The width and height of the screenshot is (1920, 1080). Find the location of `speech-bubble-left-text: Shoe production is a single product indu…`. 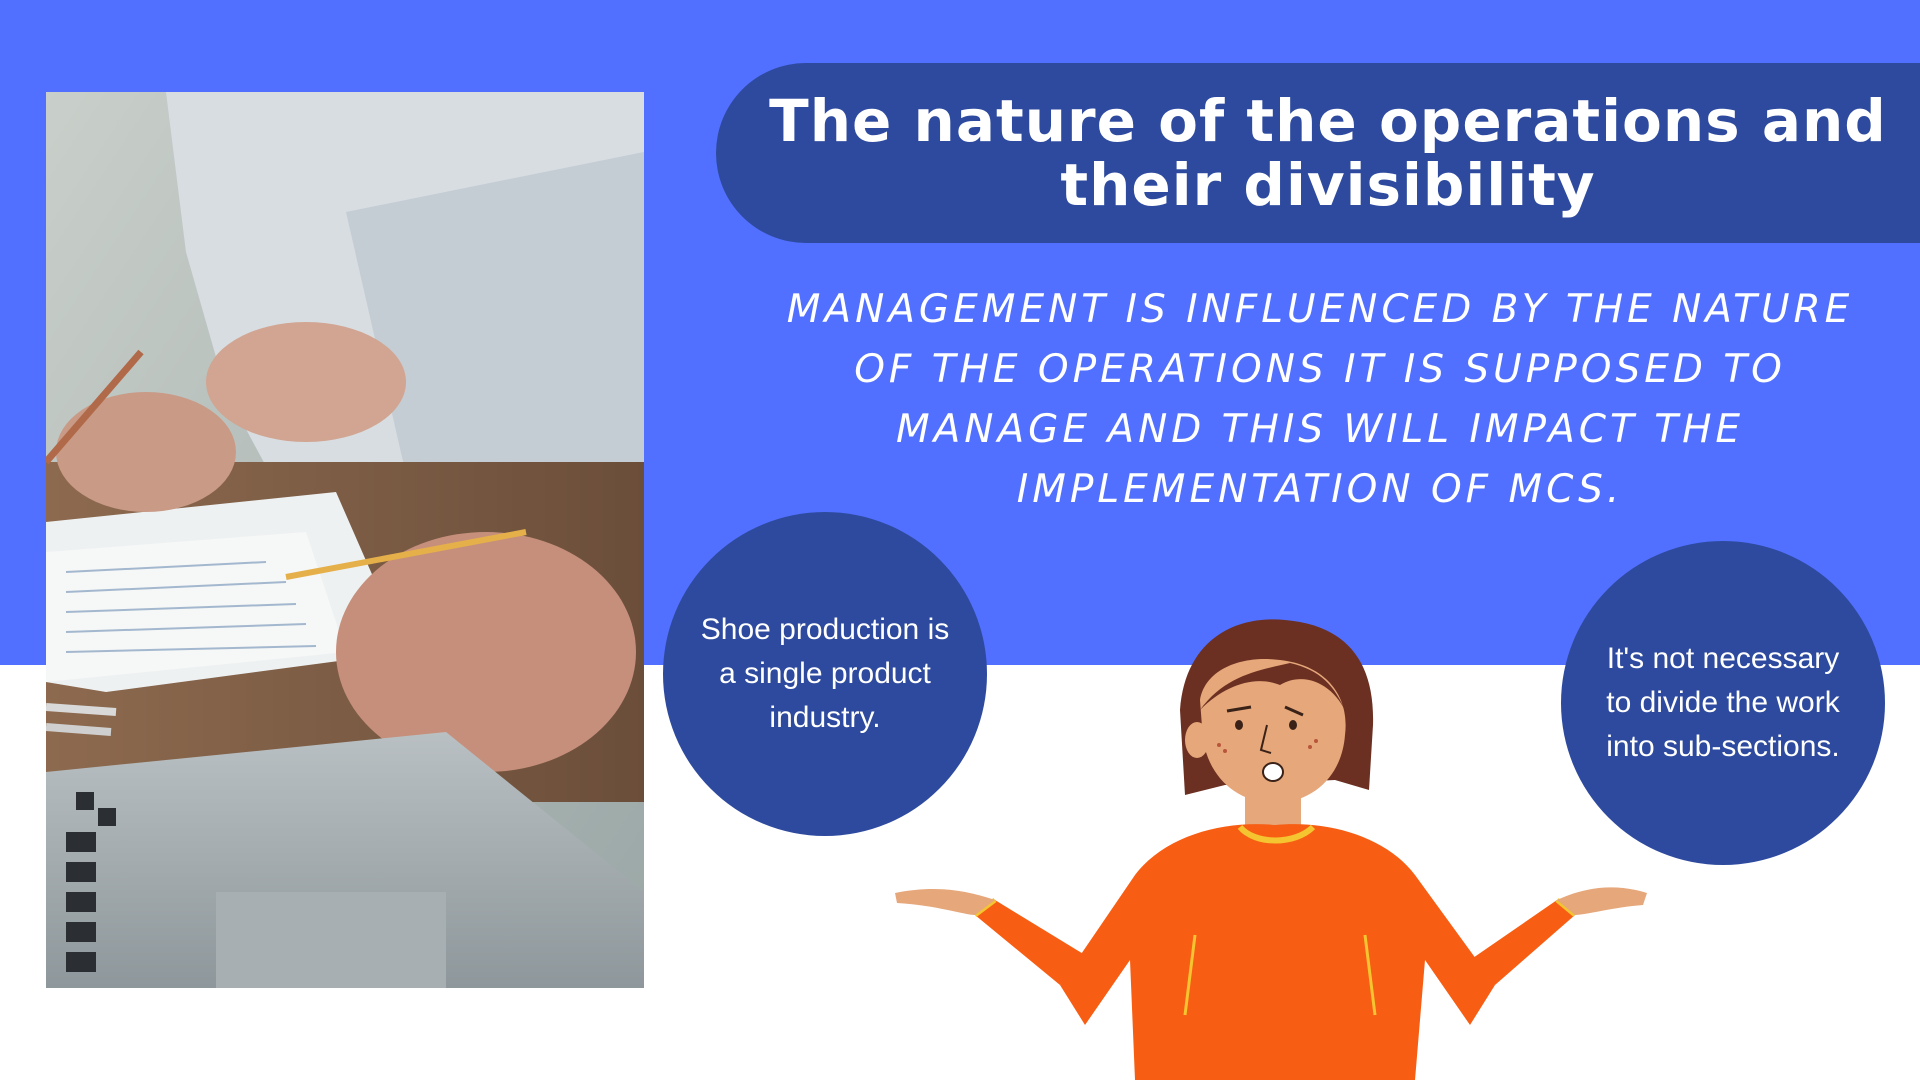

speech-bubble-left-text: Shoe production is a single product indu… is located at coordinates (825, 673).